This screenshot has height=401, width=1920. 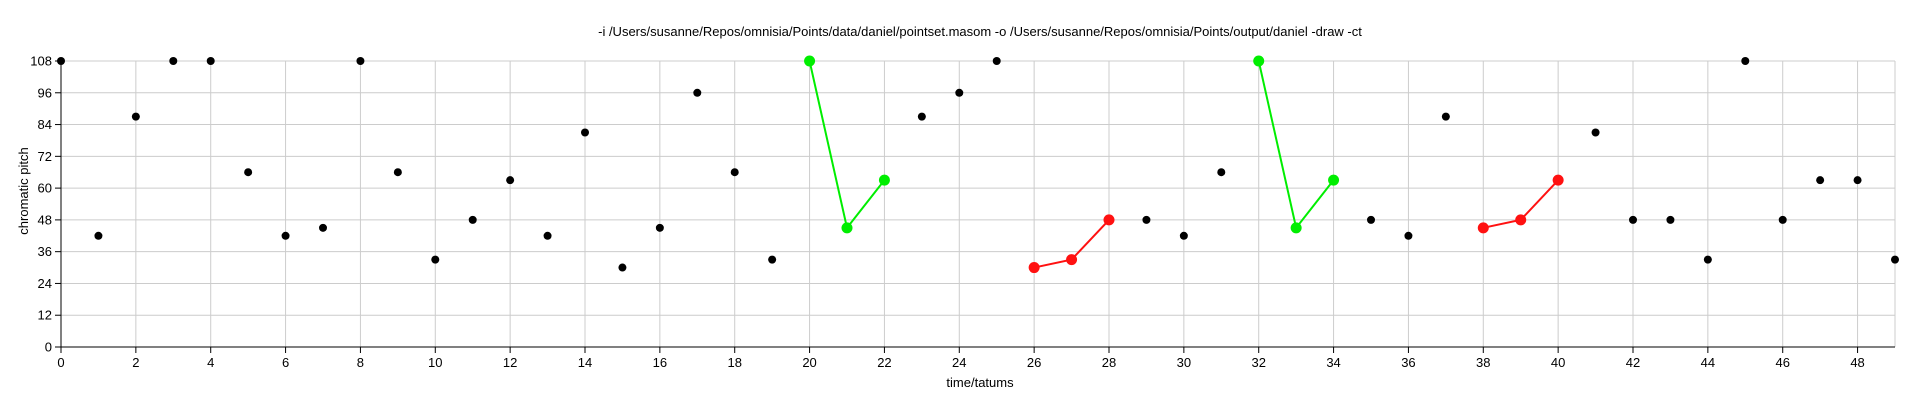 I want to click on x-tick-label: 32, so click(x=1258, y=362).